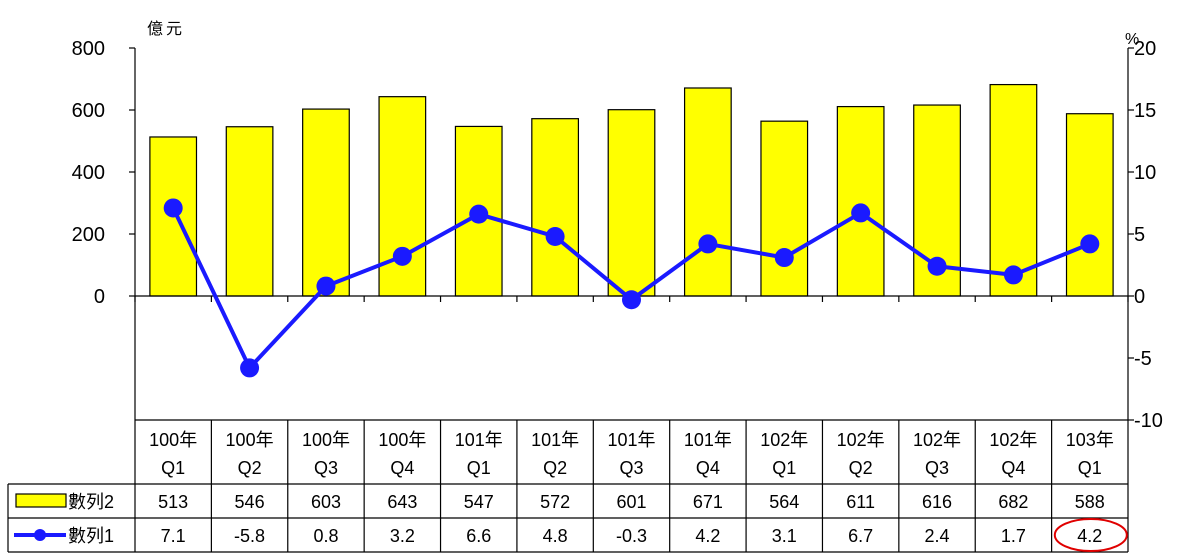 Image resolution: width=1190 pixels, height=560 pixels. I want to click on table-value-bar: 603, so click(326, 502).